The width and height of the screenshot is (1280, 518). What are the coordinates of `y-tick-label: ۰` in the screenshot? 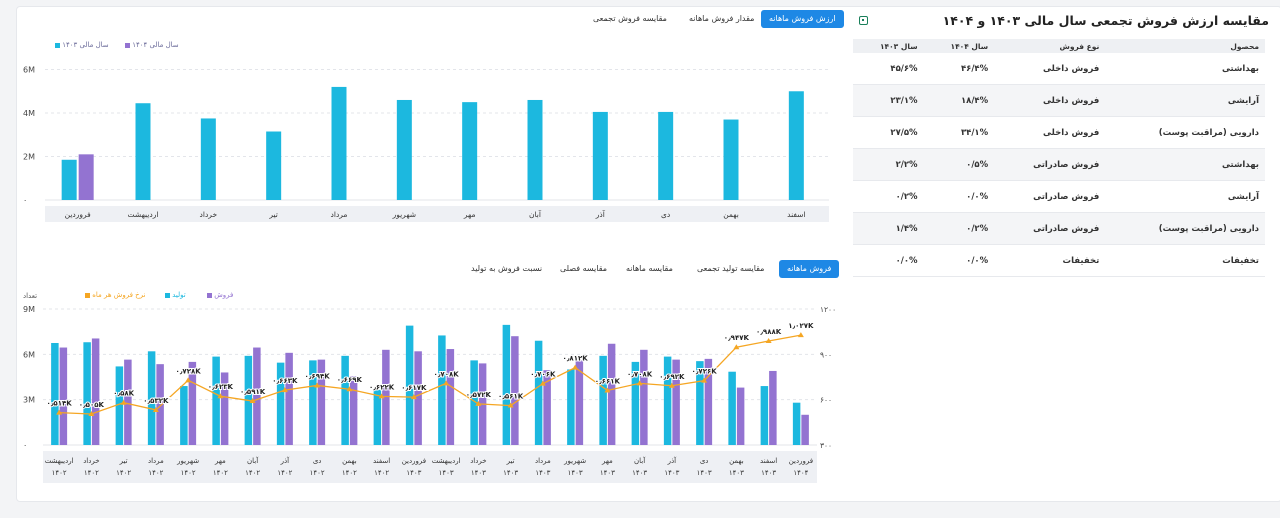 It's located at (25, 200).